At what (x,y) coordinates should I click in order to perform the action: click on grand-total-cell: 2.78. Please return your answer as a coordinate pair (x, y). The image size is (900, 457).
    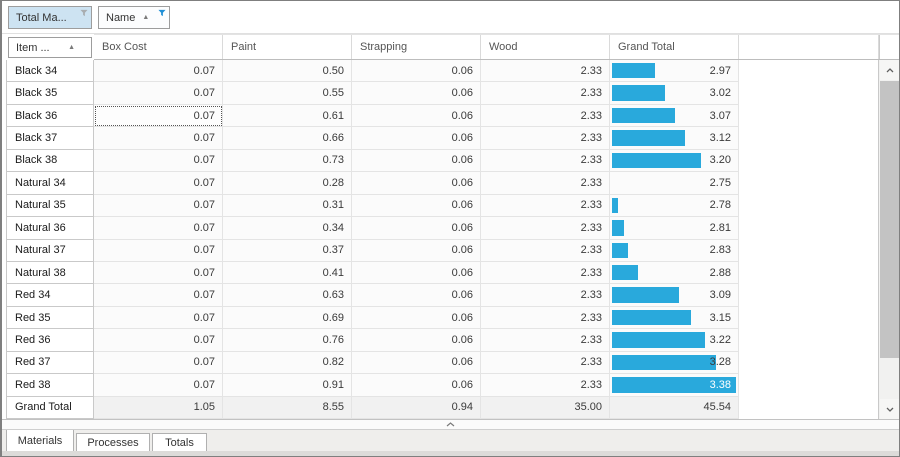
    Looking at the image, I should click on (674, 206).